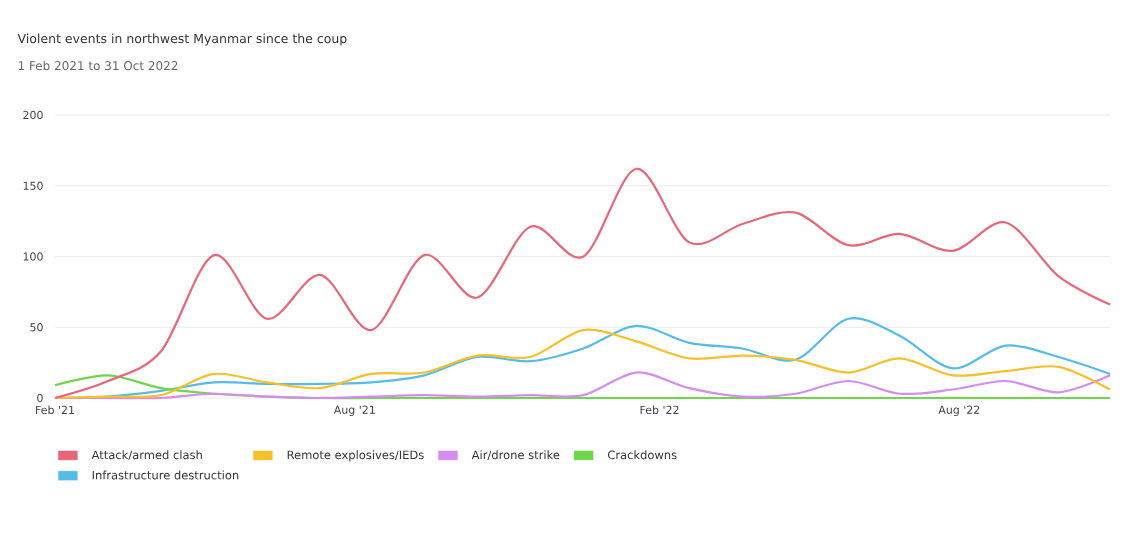  Describe the element at coordinates (33, 256) in the screenshot. I see `y-tick-label: 100` at that location.